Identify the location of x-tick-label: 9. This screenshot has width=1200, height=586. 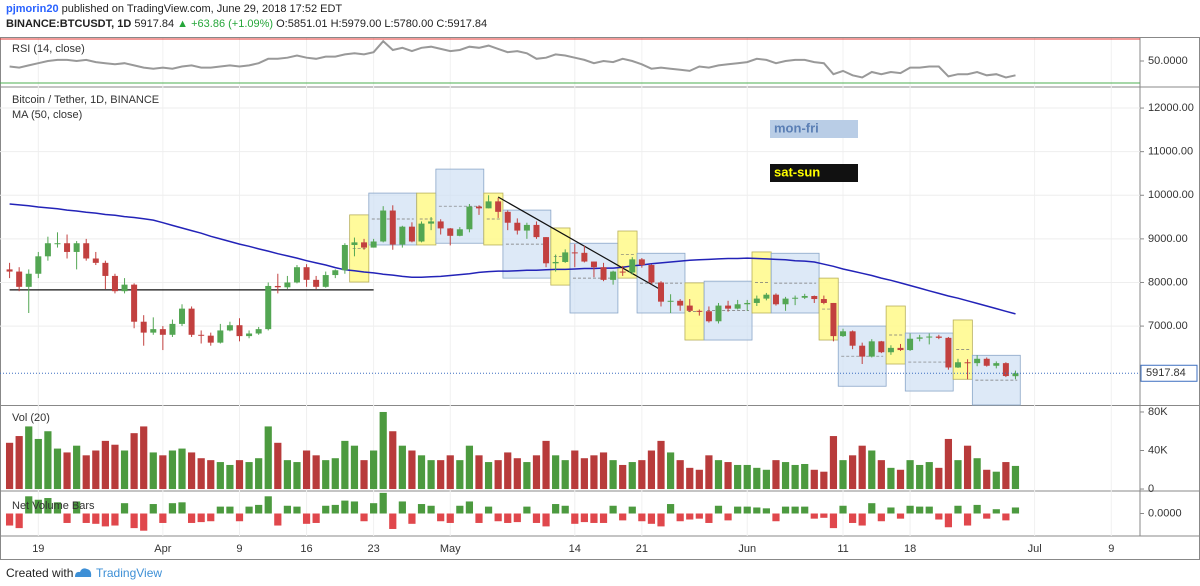
(1111, 549).